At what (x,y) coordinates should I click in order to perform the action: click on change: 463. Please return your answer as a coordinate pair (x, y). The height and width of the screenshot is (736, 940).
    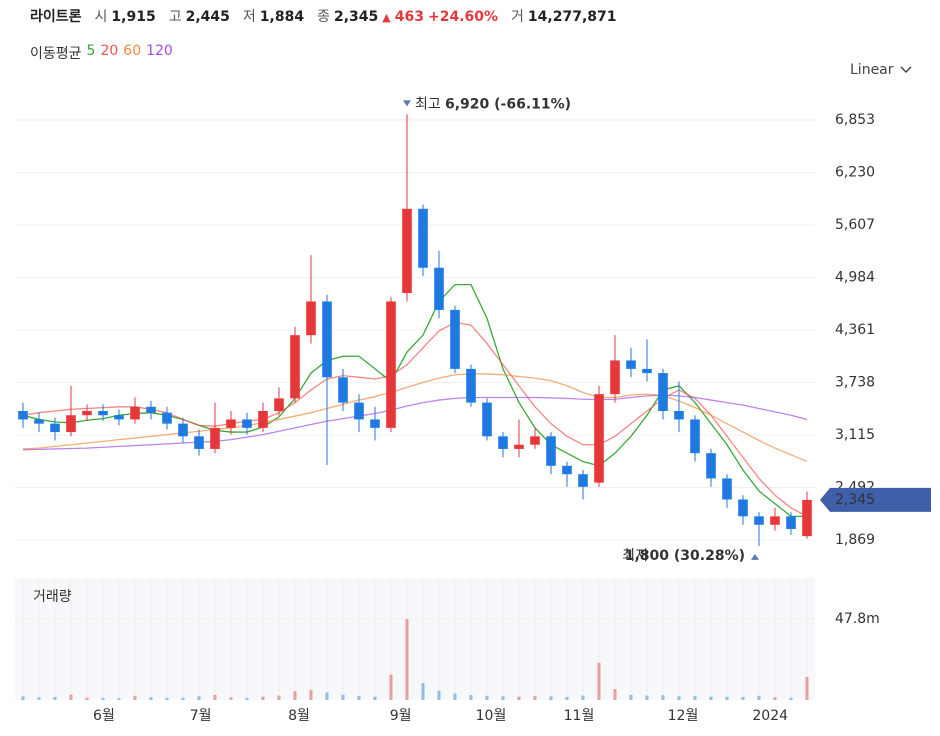
    Looking at the image, I should click on (409, 17).